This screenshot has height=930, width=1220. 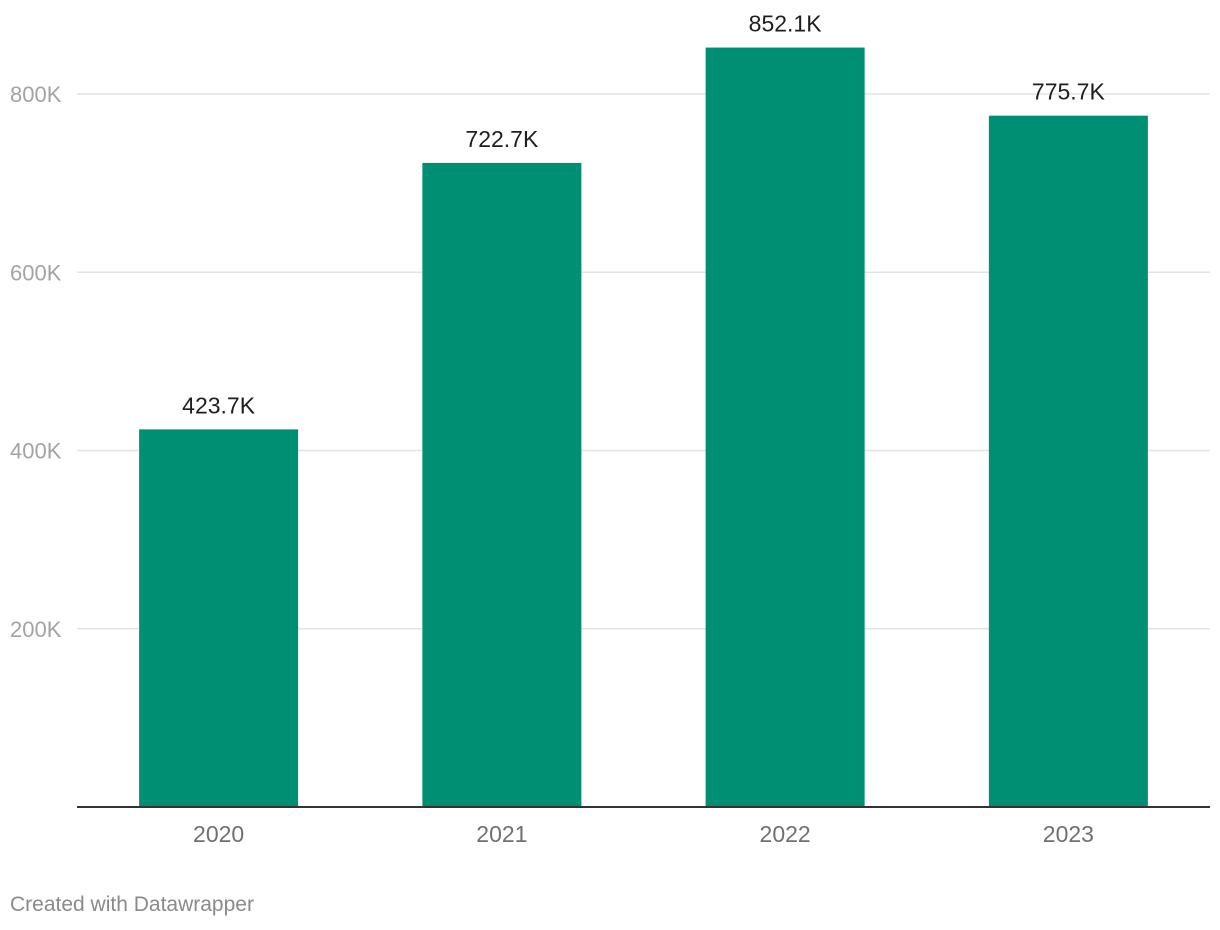 I want to click on bar-2021, so click(x=502, y=485).